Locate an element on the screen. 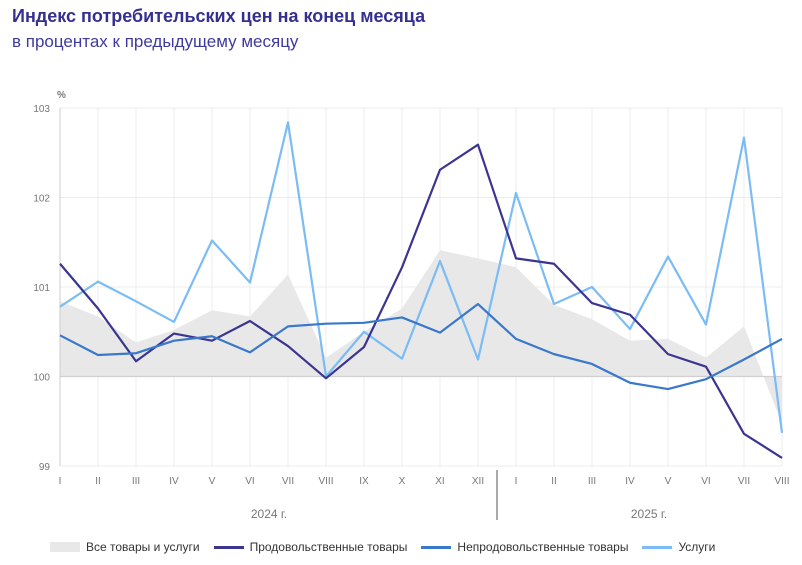  legend-item: Все товары и услуги is located at coordinates (125, 547).